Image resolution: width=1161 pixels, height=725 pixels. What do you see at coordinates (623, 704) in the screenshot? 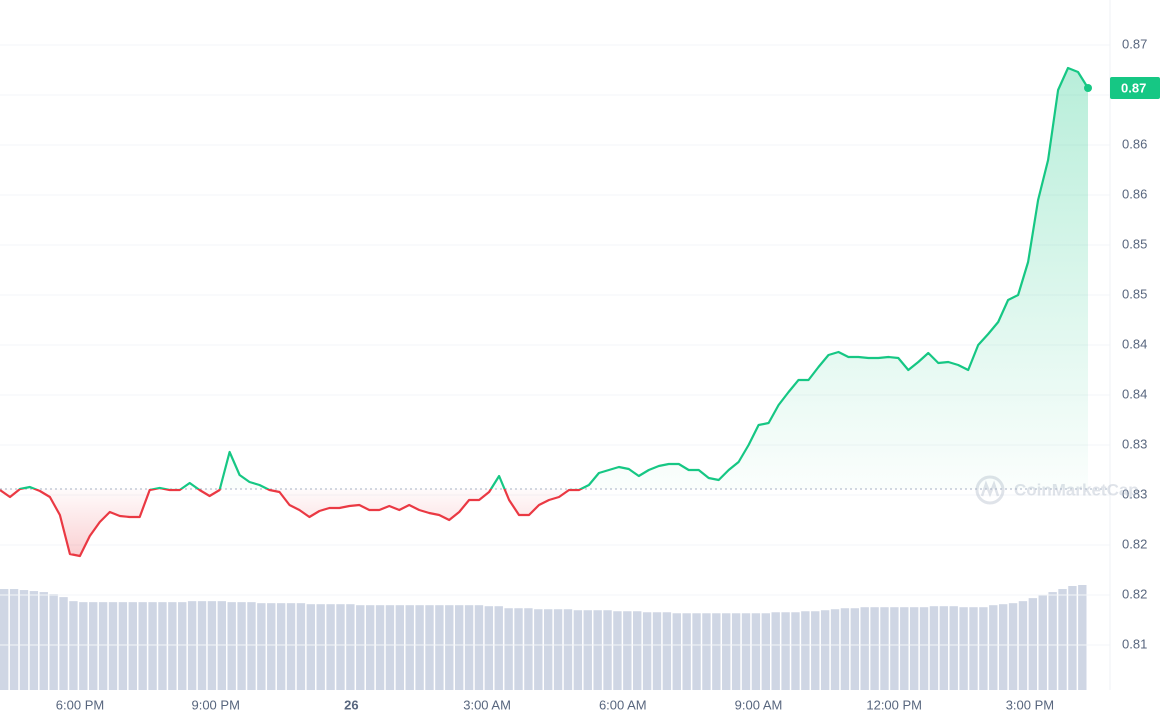
I see `x-tick-label: 6:00 AM` at bounding box center [623, 704].